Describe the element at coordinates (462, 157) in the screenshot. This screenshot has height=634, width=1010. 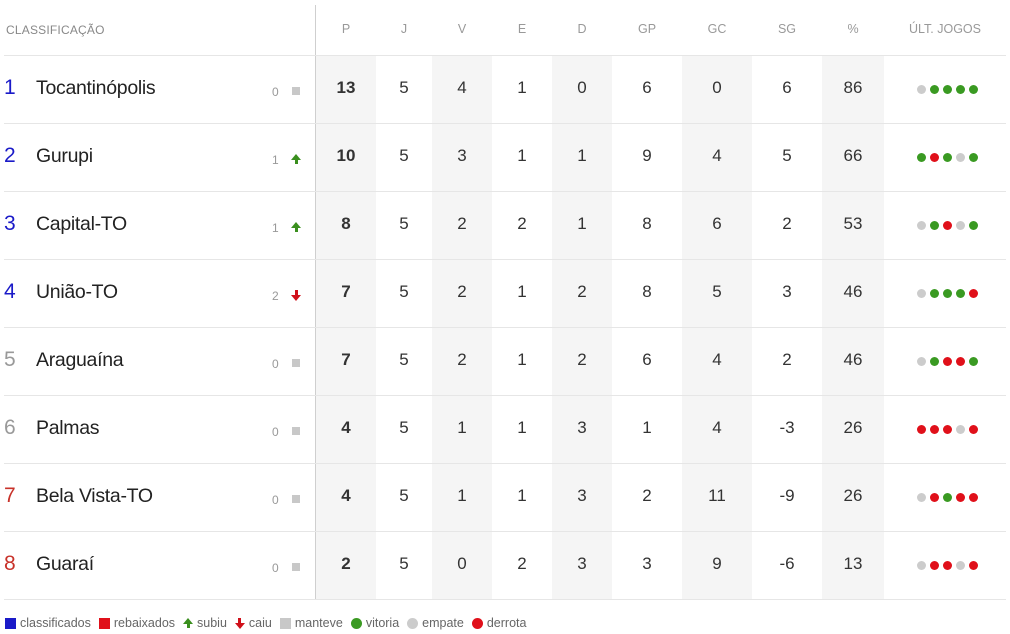
I see `stat-v: 3` at that location.